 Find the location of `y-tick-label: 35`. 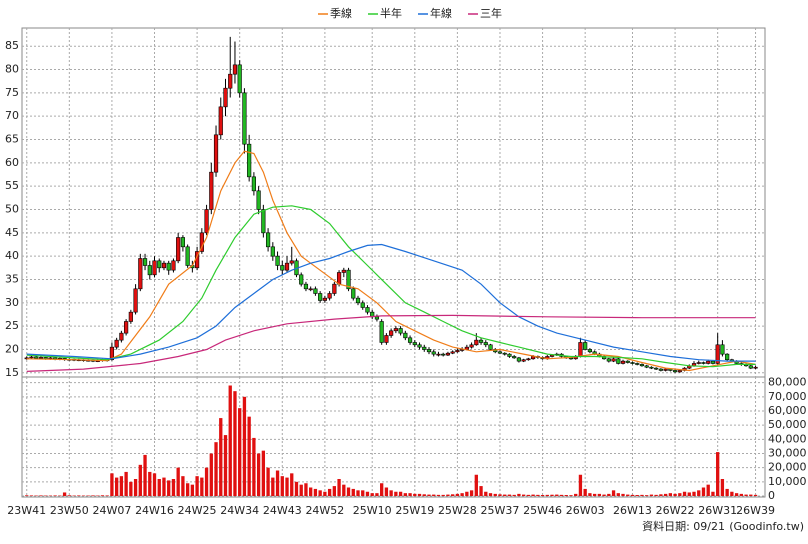

y-tick-label: 35 is located at coordinates (12, 278).